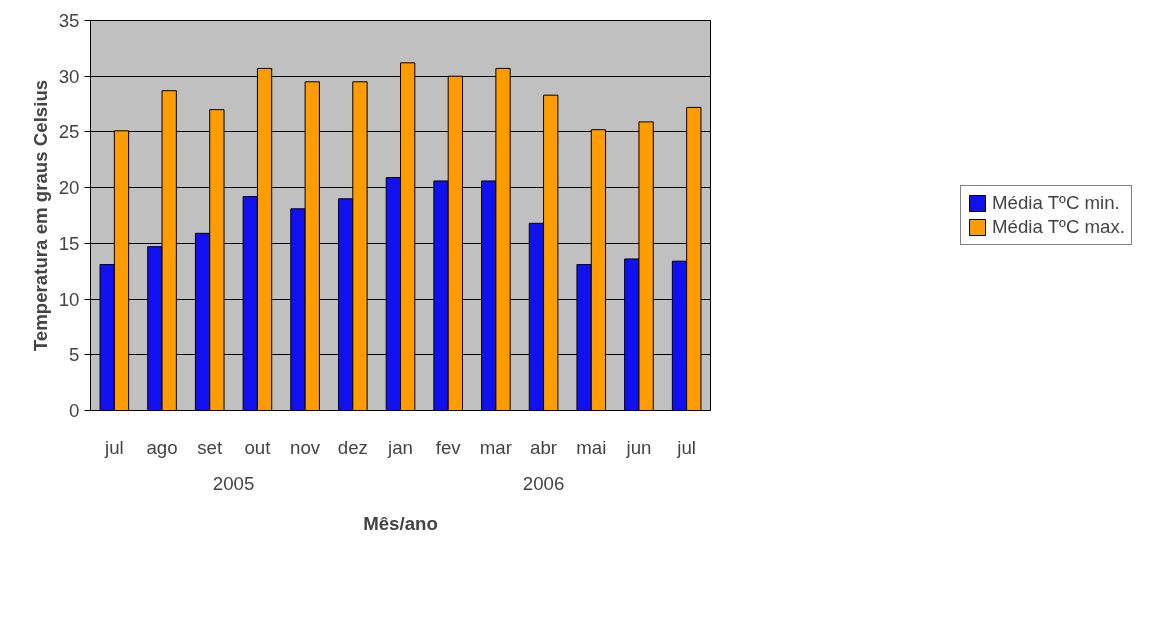 This screenshot has width=1157, height=621. Describe the element at coordinates (69, 20) in the screenshot. I see `y-tick-label: 35` at that location.